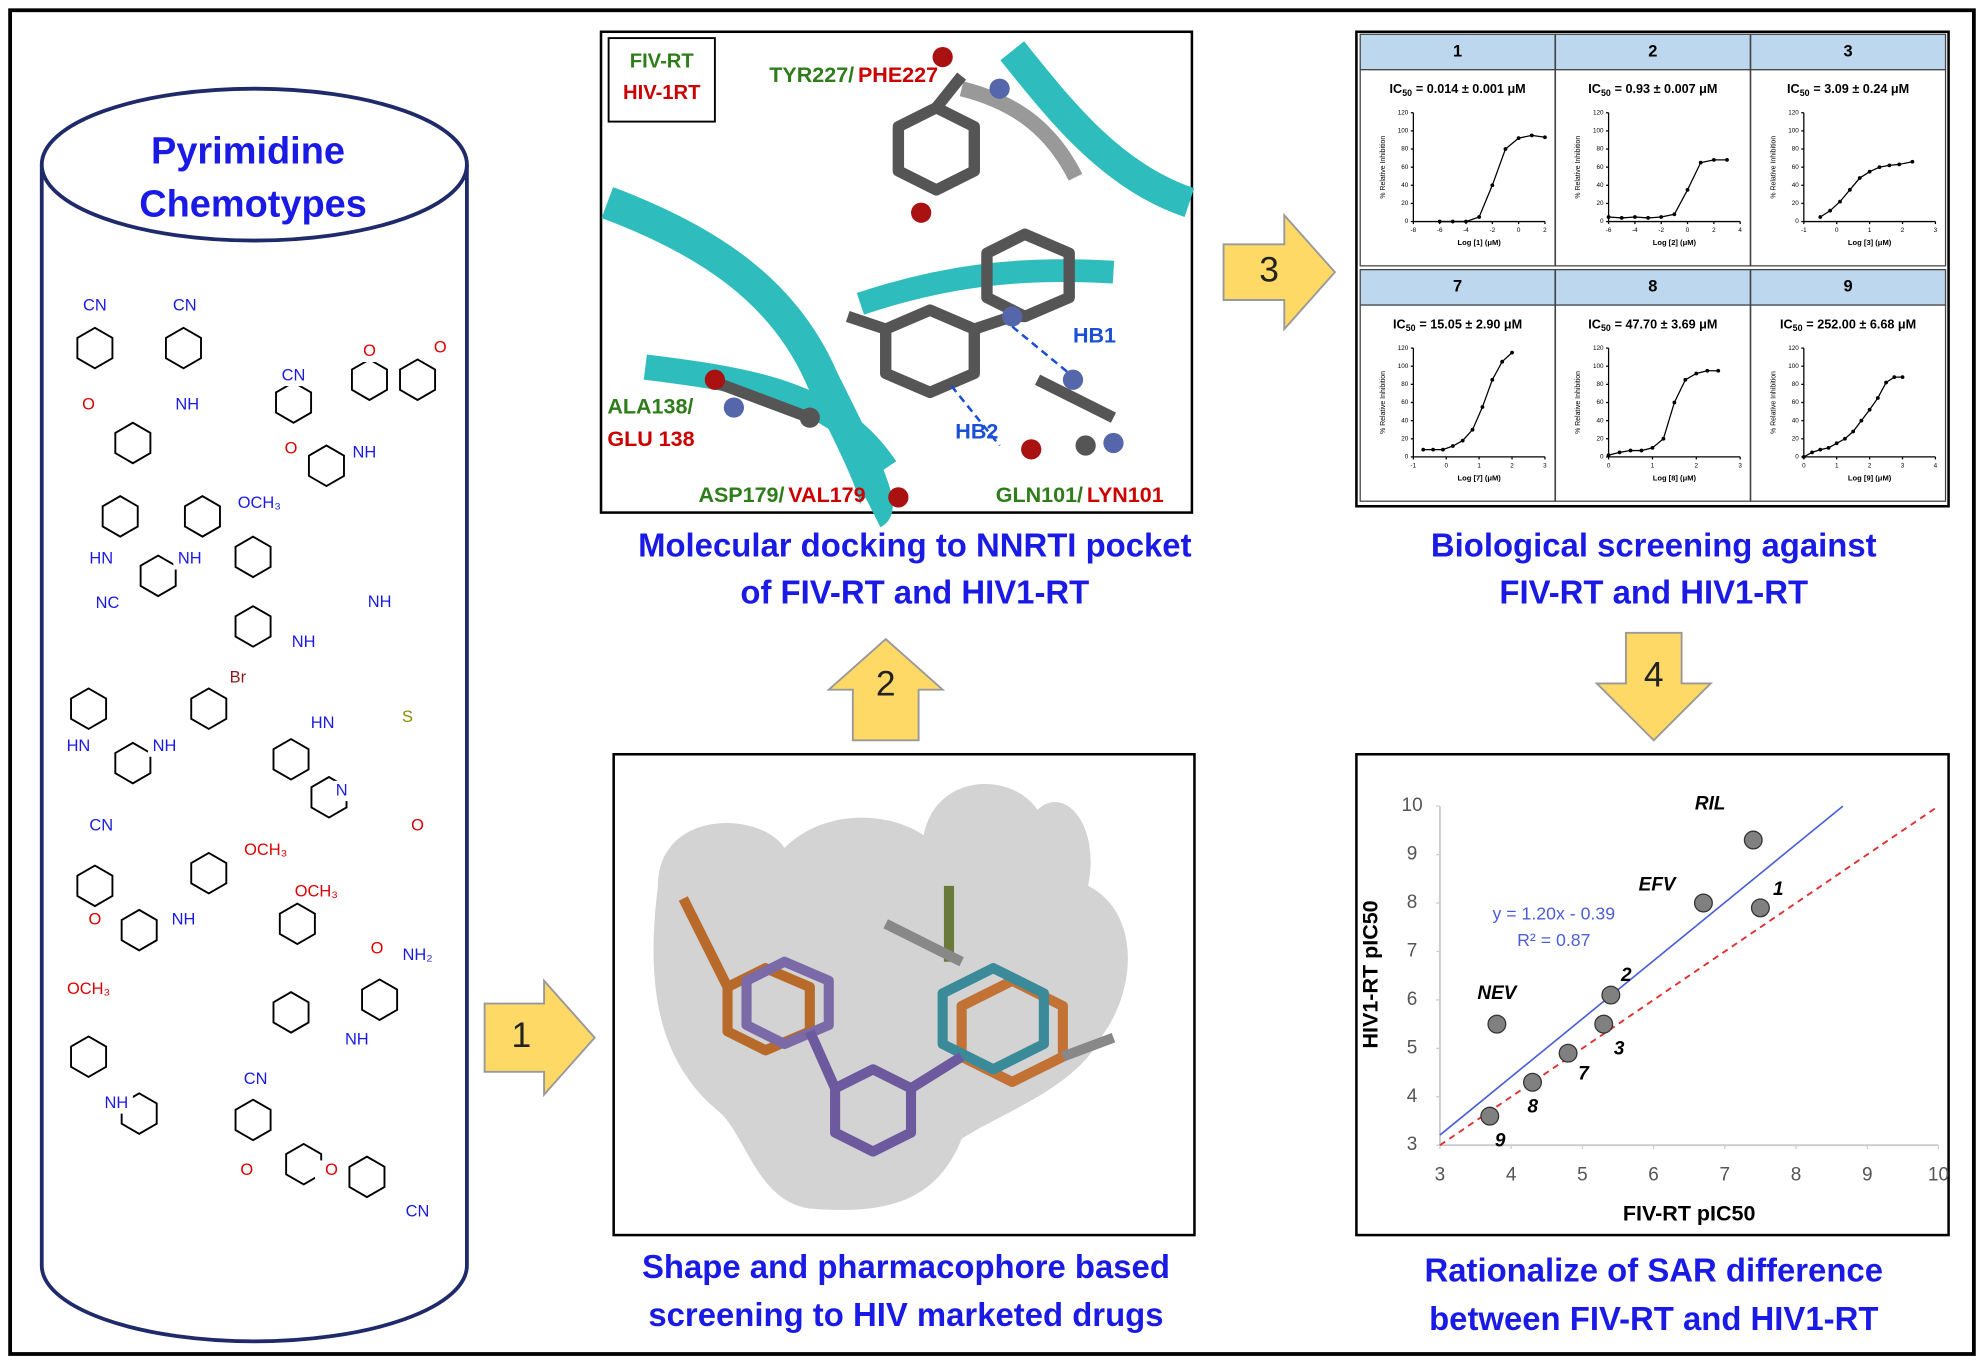 The height and width of the screenshot is (1363, 1984). What do you see at coordinates (650, 406) in the screenshot?
I see `residue-fiv: ALA138/` at bounding box center [650, 406].